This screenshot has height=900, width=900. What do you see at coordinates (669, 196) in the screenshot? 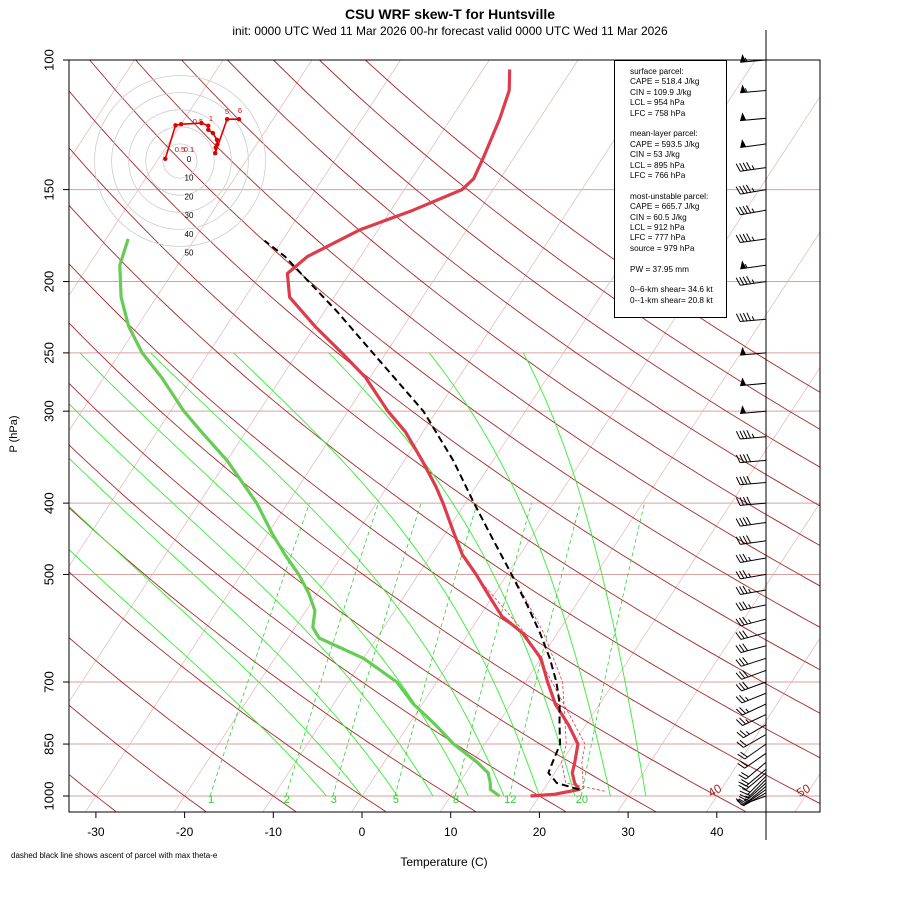
I see `mu-parcel-header: most-unstable parcel:` at bounding box center [669, 196].